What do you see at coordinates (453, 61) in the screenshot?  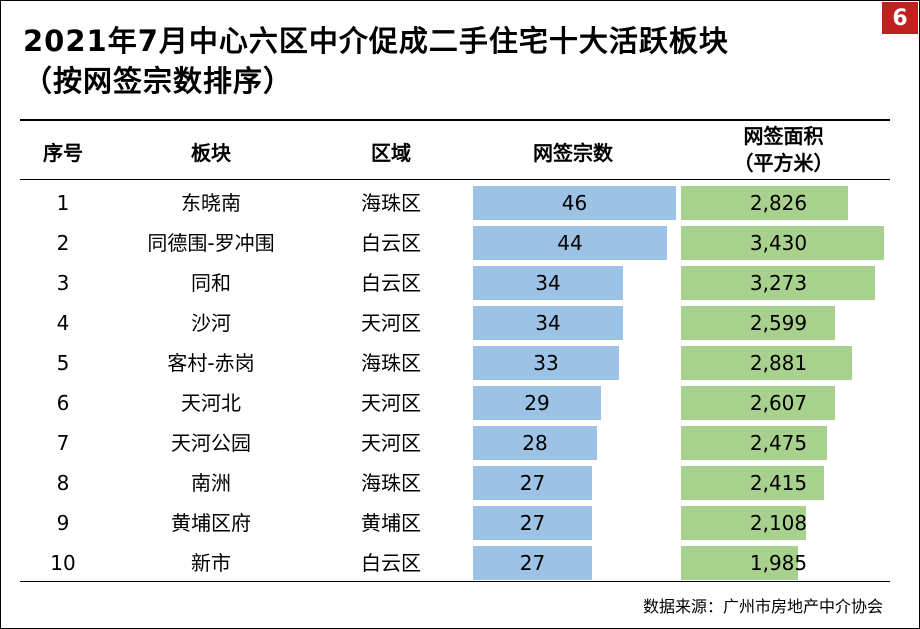 I see `chart-title: 2021年7月中心六区中介促成二手住宅十大活跃板块 （按网签宗数排序）` at bounding box center [453, 61].